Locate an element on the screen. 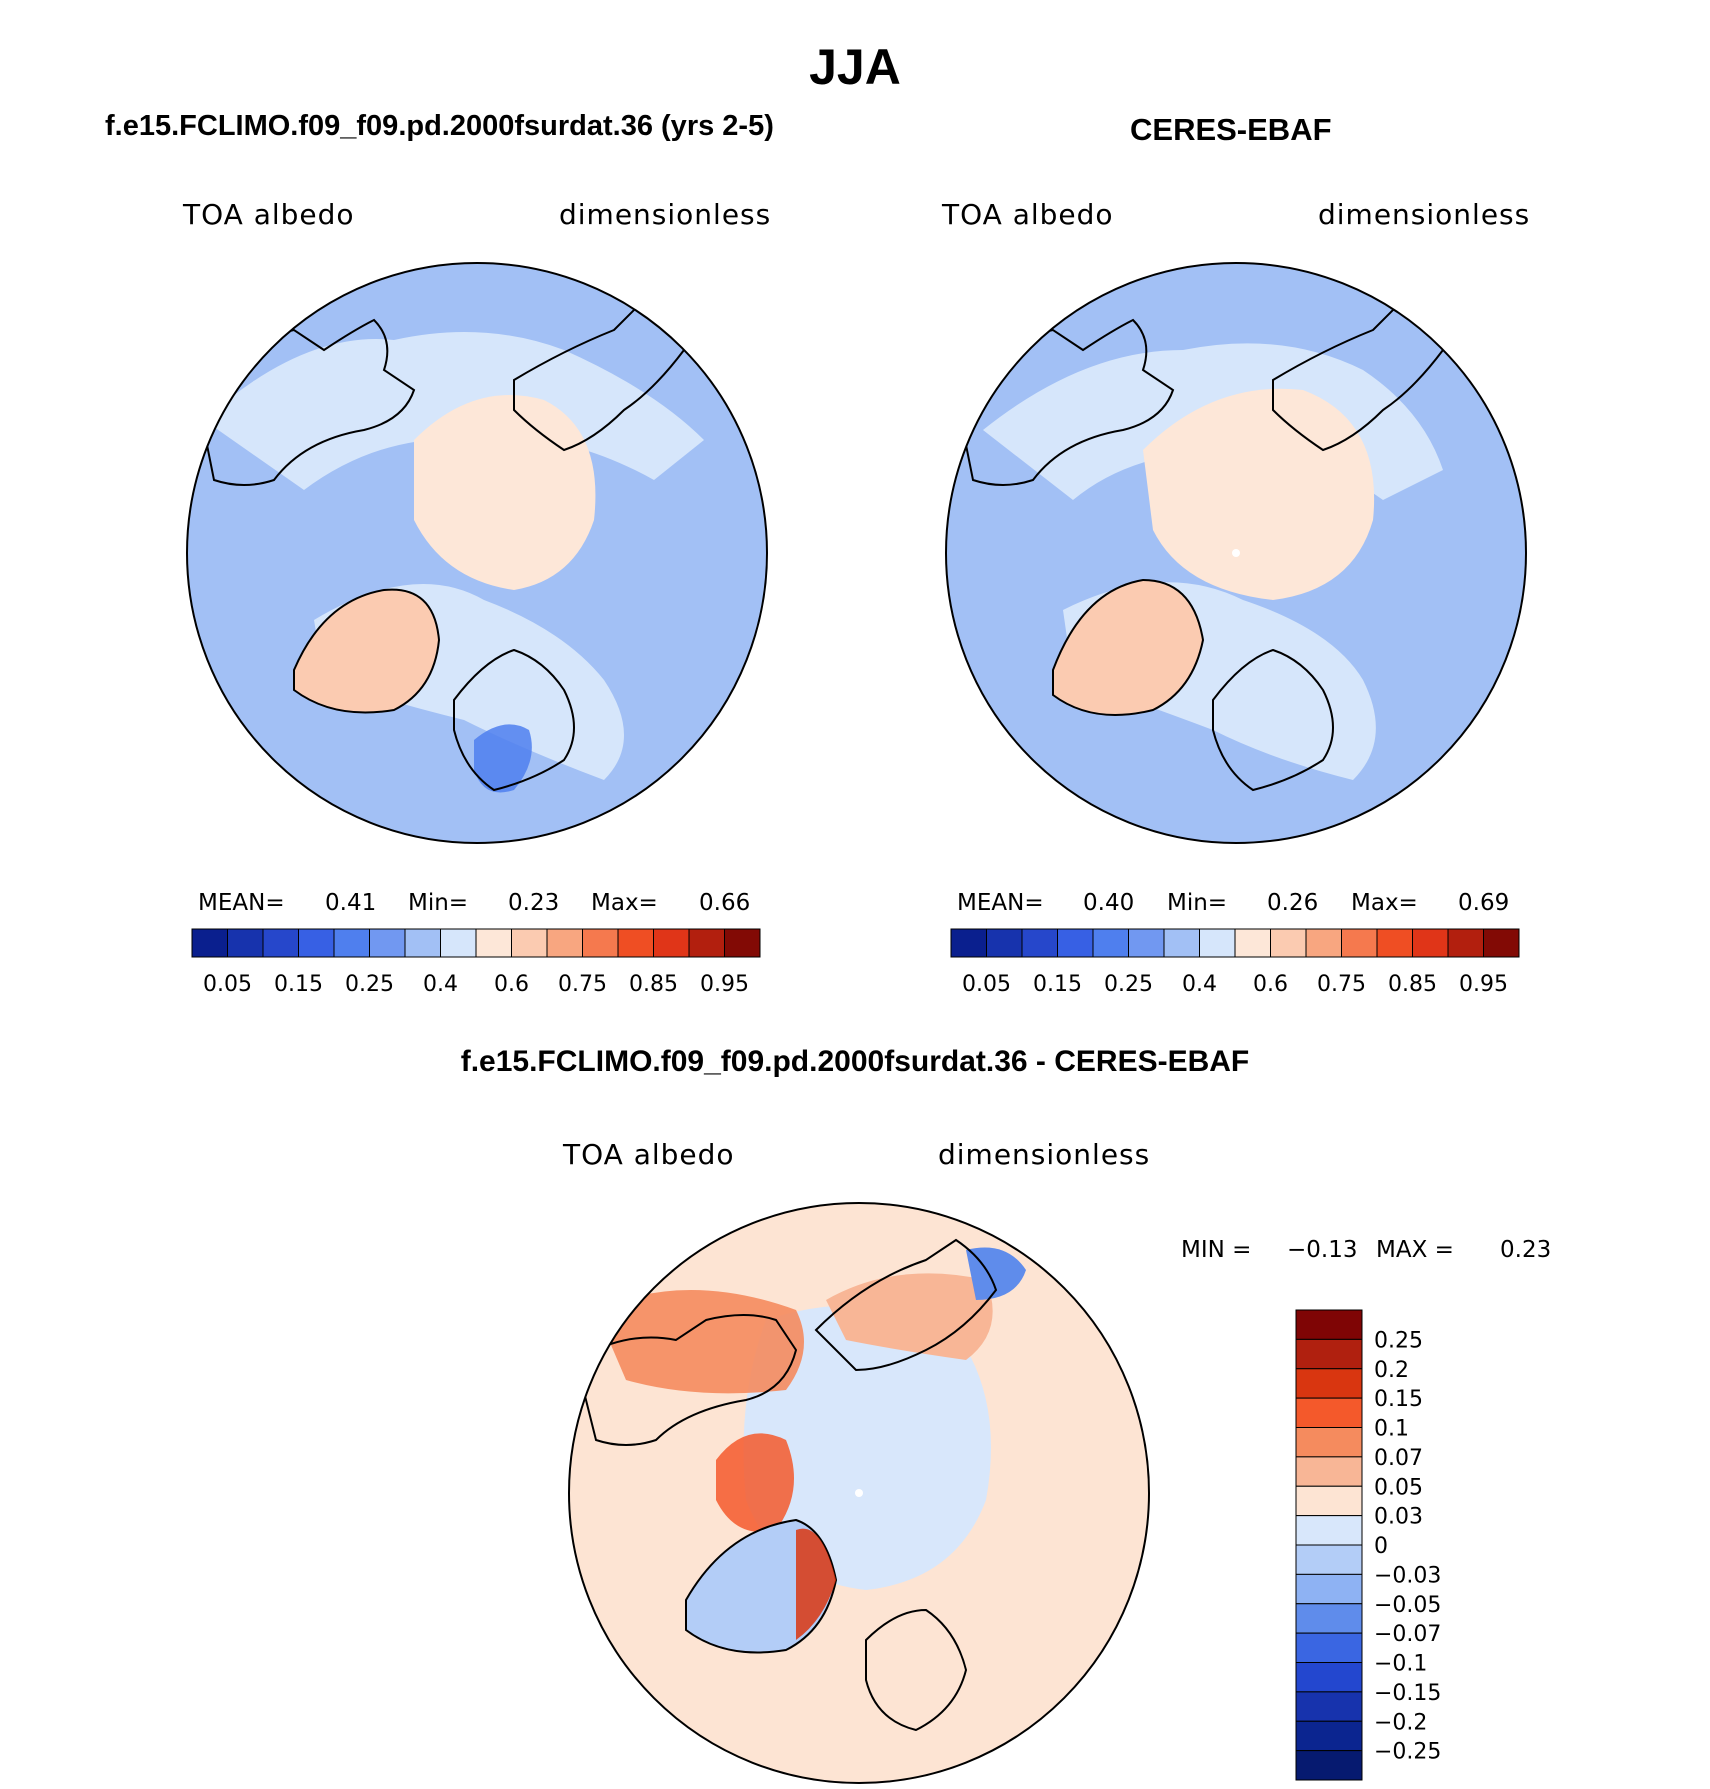  model-mean-value: 0.41 is located at coordinates (351, 903).